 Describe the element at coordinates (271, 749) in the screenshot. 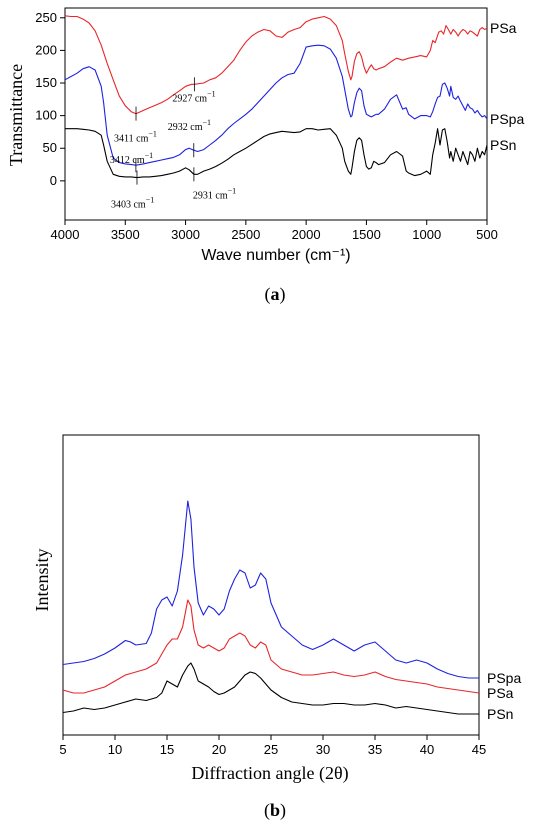

I see `x-tick-label-b: 25` at that location.